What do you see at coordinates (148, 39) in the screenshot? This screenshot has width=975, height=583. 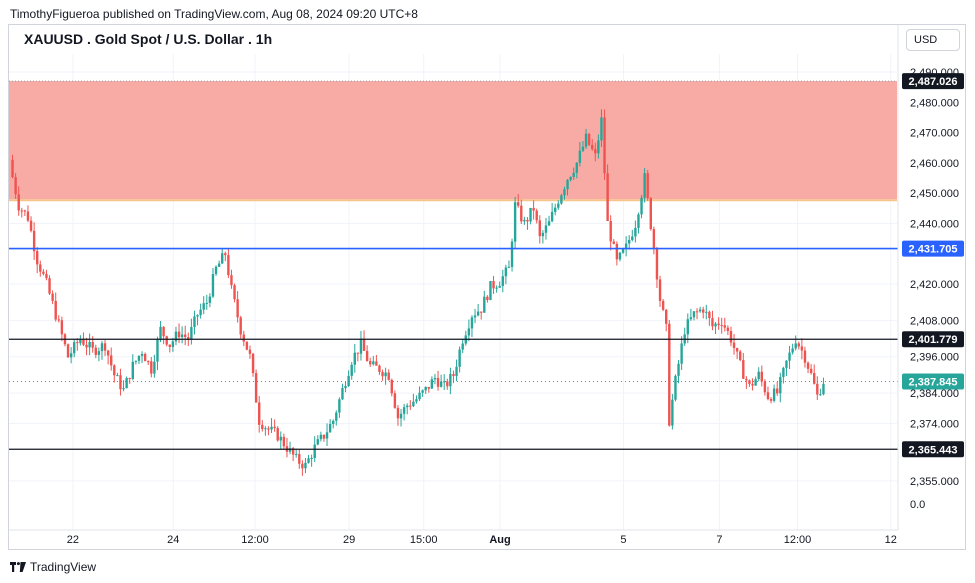 I see `chart-title: XAUUSD . Gold Spot / U.S. Dollar . 1h` at bounding box center [148, 39].